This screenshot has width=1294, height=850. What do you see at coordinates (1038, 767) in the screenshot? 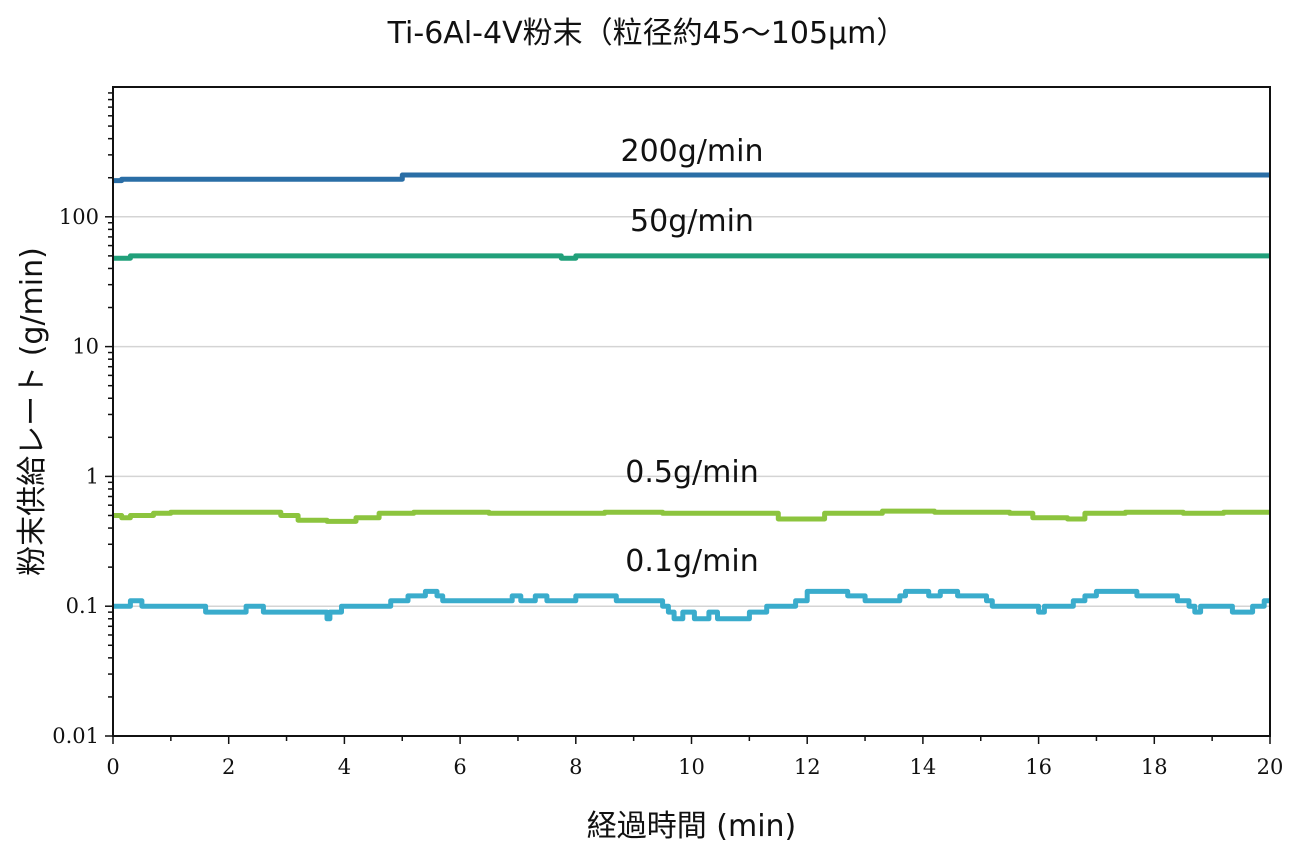
I see `x-tick-label: 16` at bounding box center [1038, 767].